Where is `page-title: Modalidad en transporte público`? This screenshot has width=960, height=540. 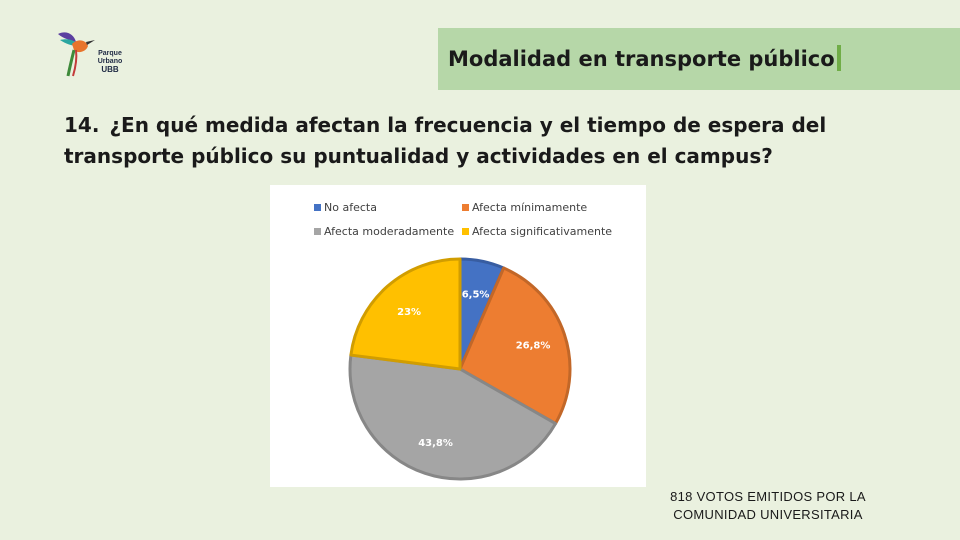 page-title: Modalidad en transporte público is located at coordinates (644, 58).